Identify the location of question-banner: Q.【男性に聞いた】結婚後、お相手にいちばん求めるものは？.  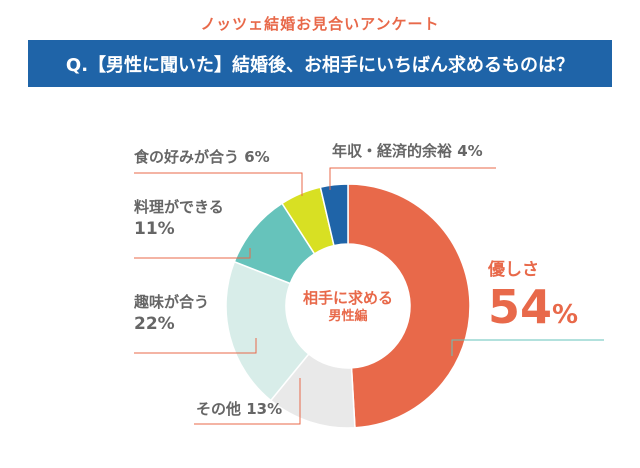
(320, 63).